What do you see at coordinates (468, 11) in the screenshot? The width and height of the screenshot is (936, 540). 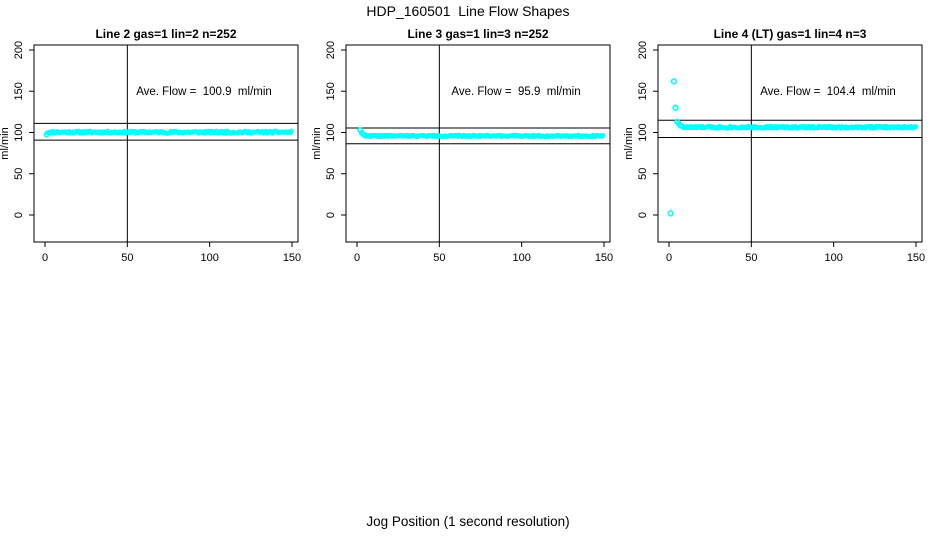 I see `figure-title: HDP_160501 Line Flow Shapes` at bounding box center [468, 11].